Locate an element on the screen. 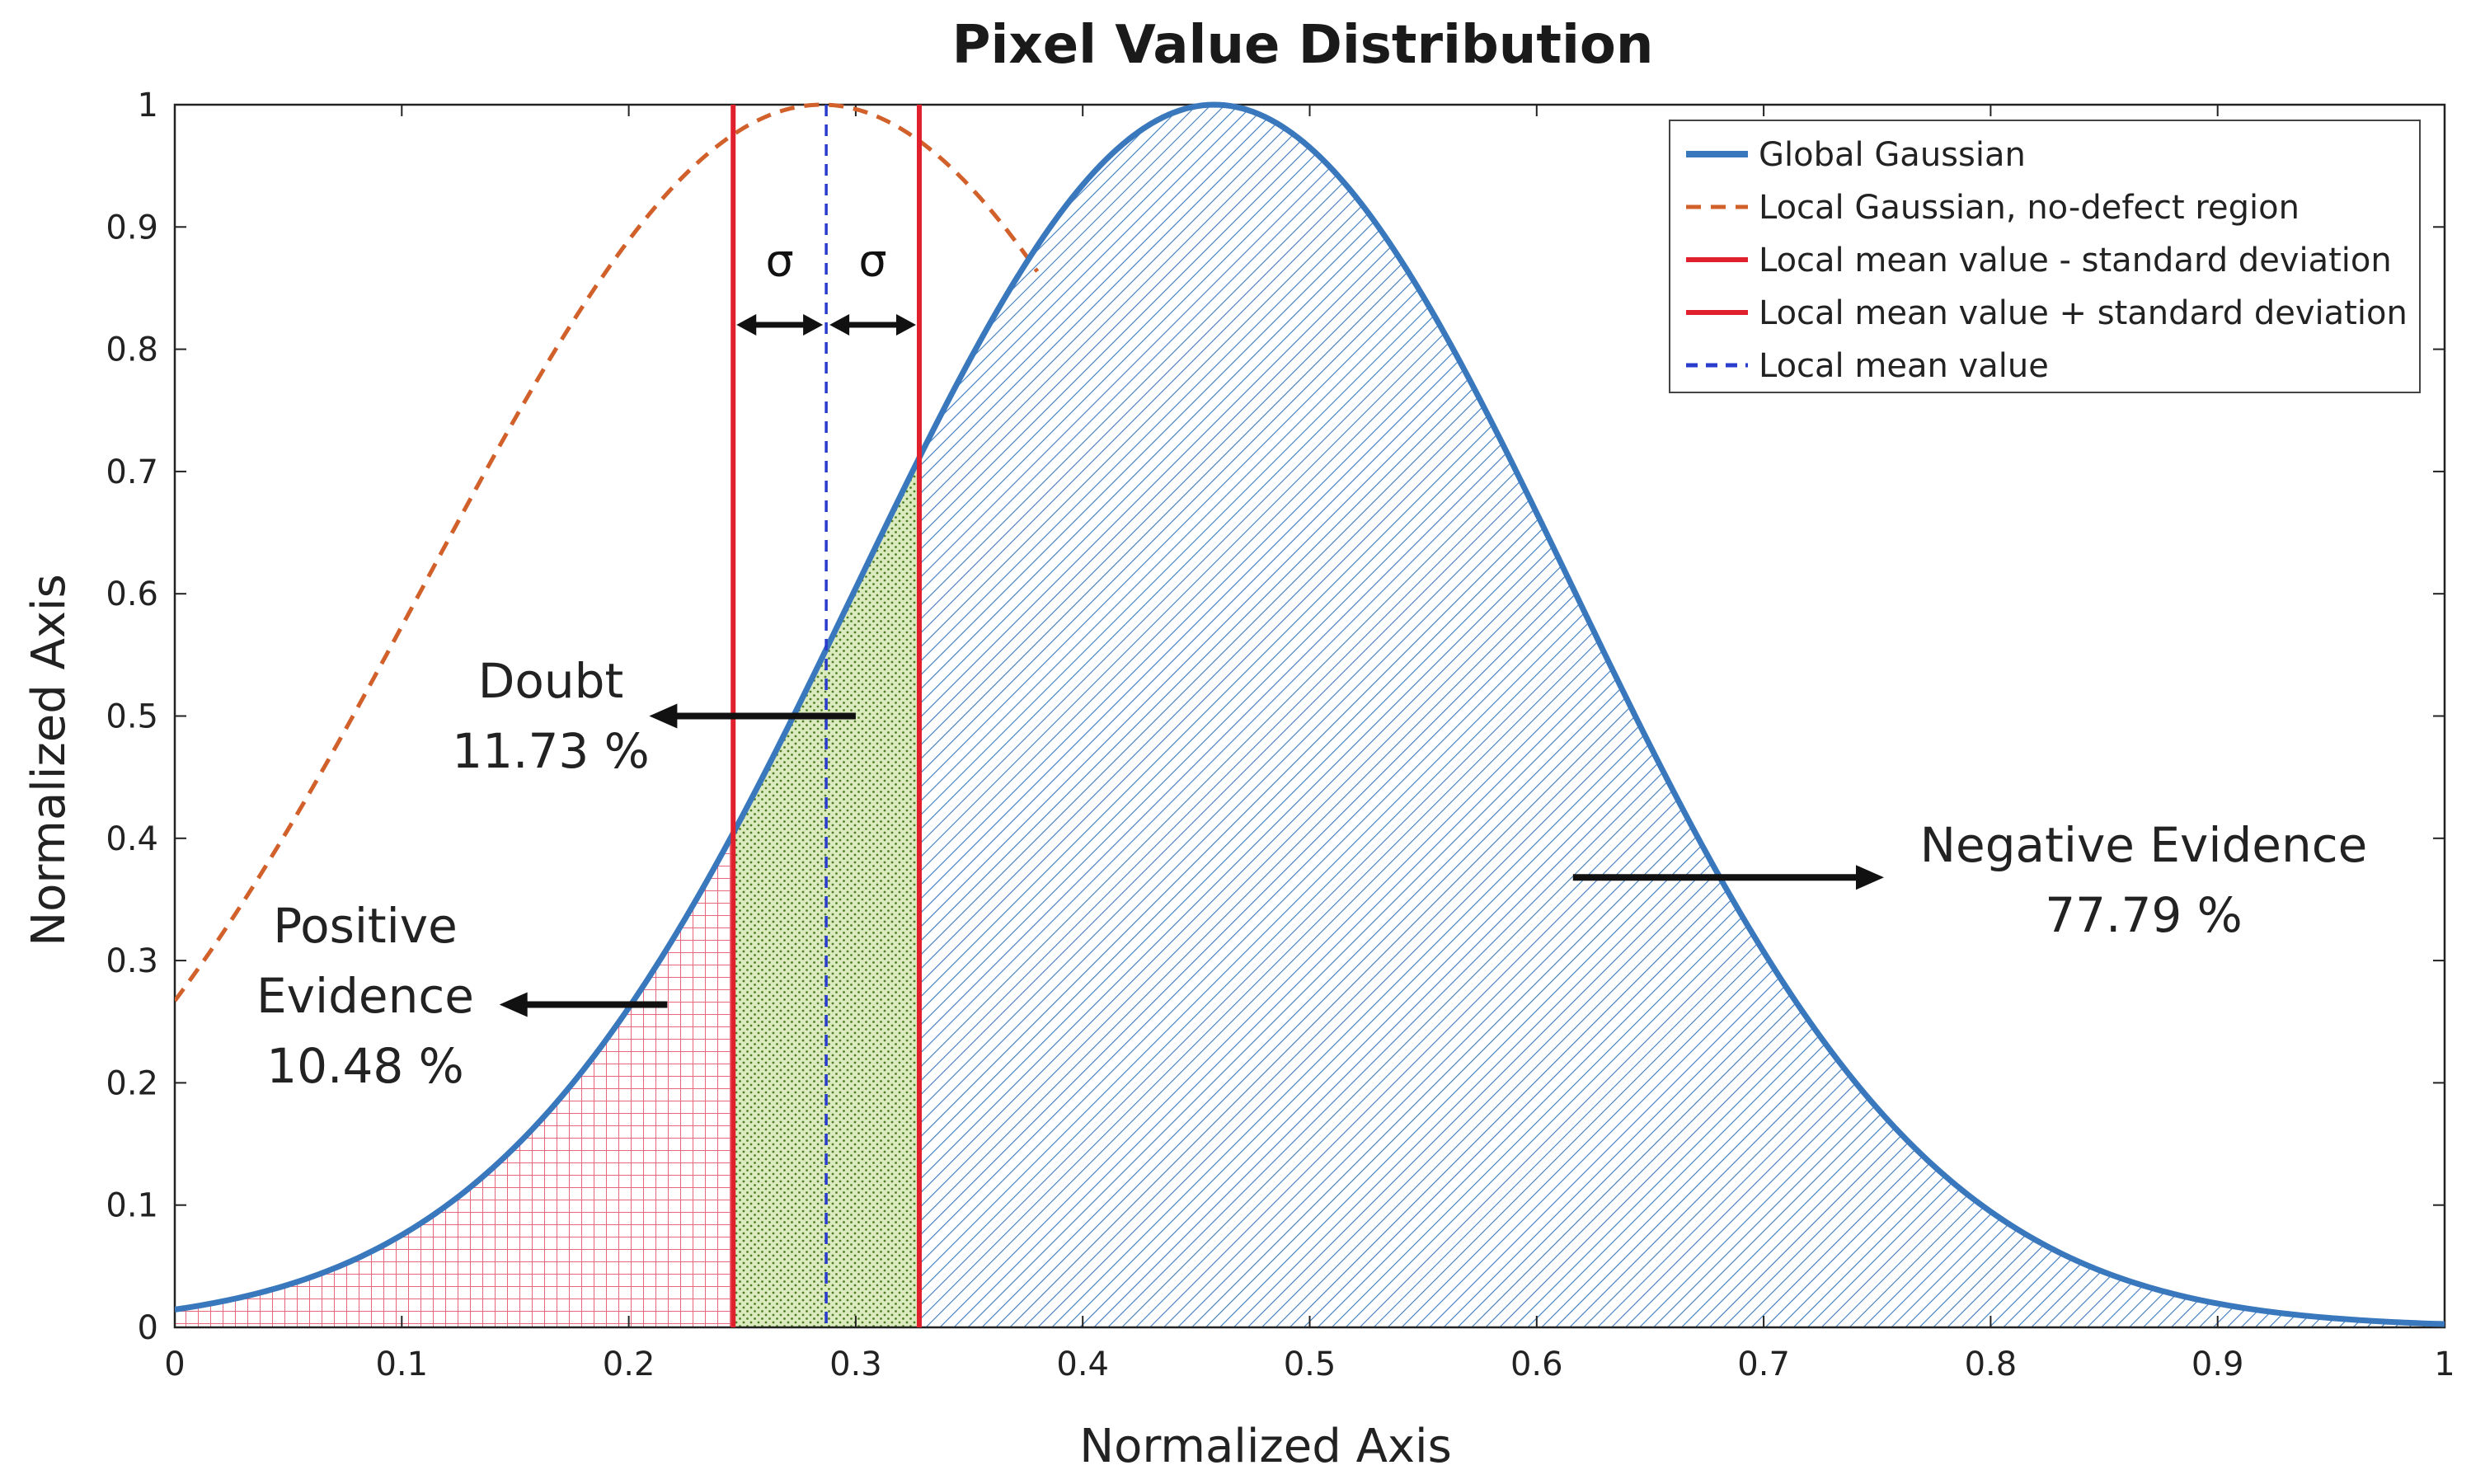  chart-title: Pixel Value Distribution is located at coordinates (1303, 45).